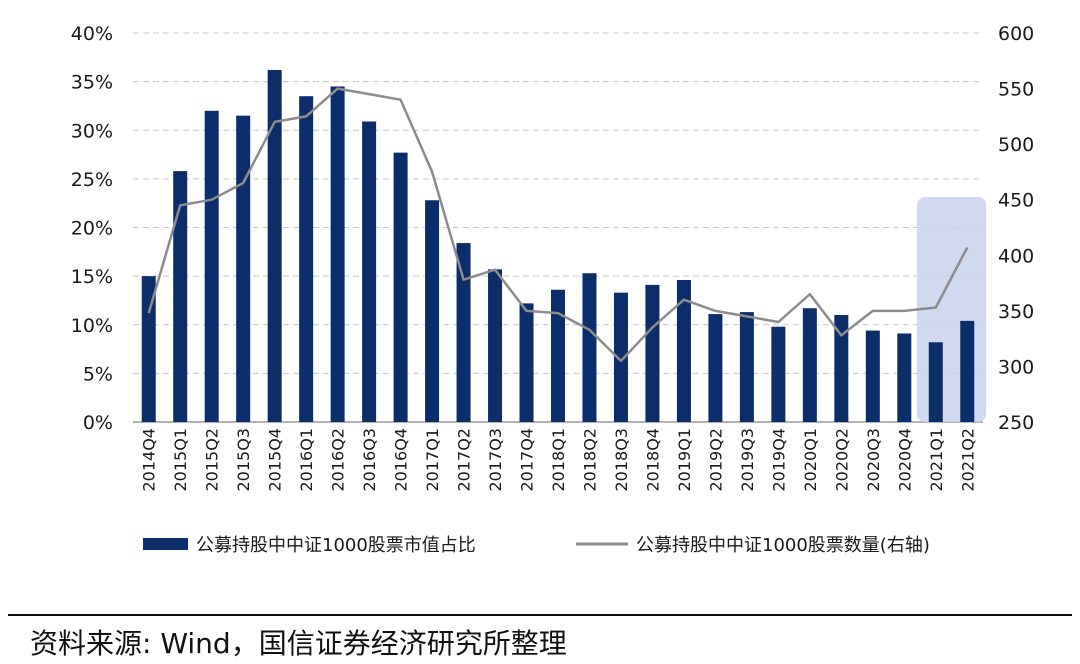 This screenshot has width=1080, height=664. Describe the element at coordinates (401, 460) in the screenshot. I see `x-tick-label: 2016Q4` at that location.